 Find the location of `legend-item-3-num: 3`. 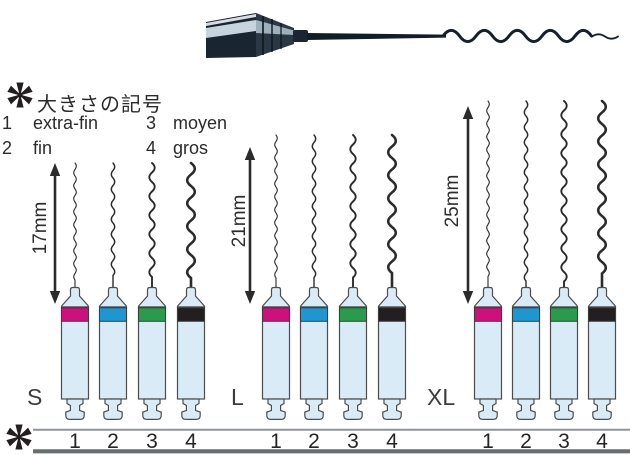

legend-item-3-num: 3 is located at coordinates (151, 123).